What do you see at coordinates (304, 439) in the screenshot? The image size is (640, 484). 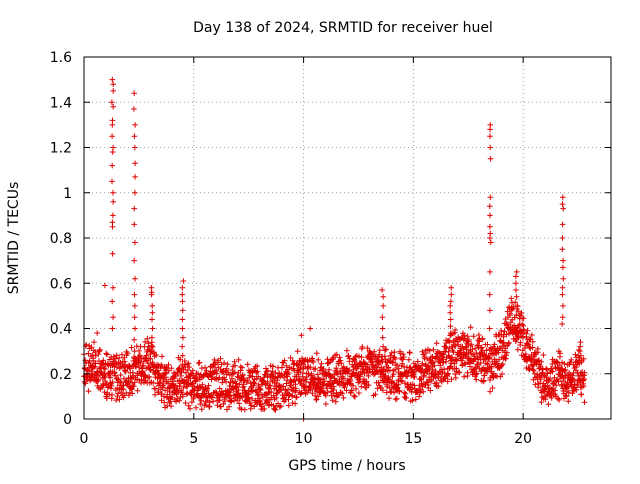 I see `x-tick-label: 10` at bounding box center [304, 439].